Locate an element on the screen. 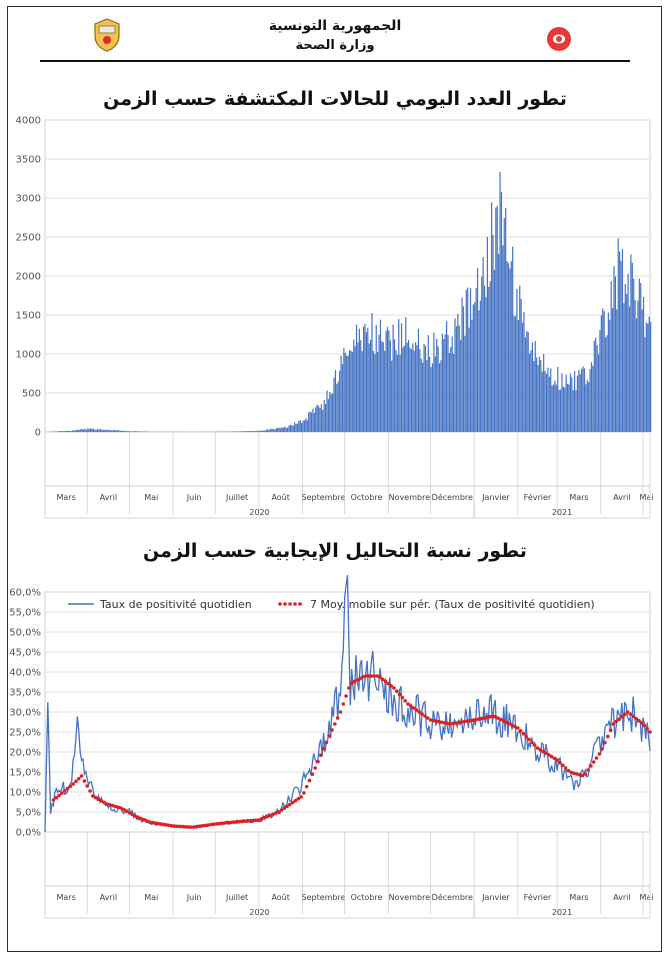  chart2-month-label: Février is located at coordinates (538, 897).